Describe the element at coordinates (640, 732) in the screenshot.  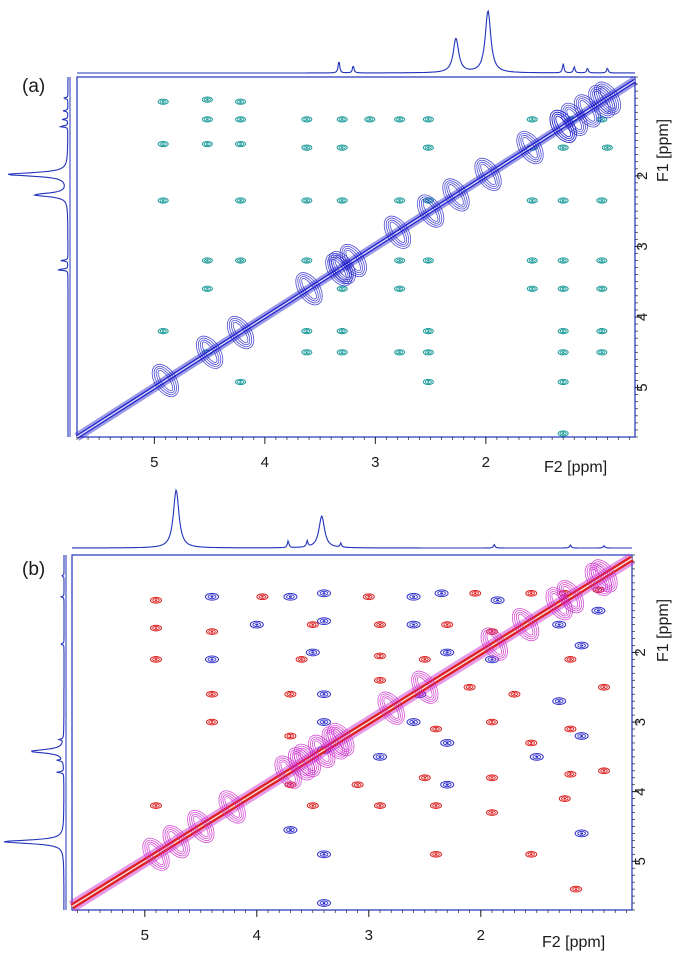
I see `panel-b-y-axis: 2 3 4 5` at that location.